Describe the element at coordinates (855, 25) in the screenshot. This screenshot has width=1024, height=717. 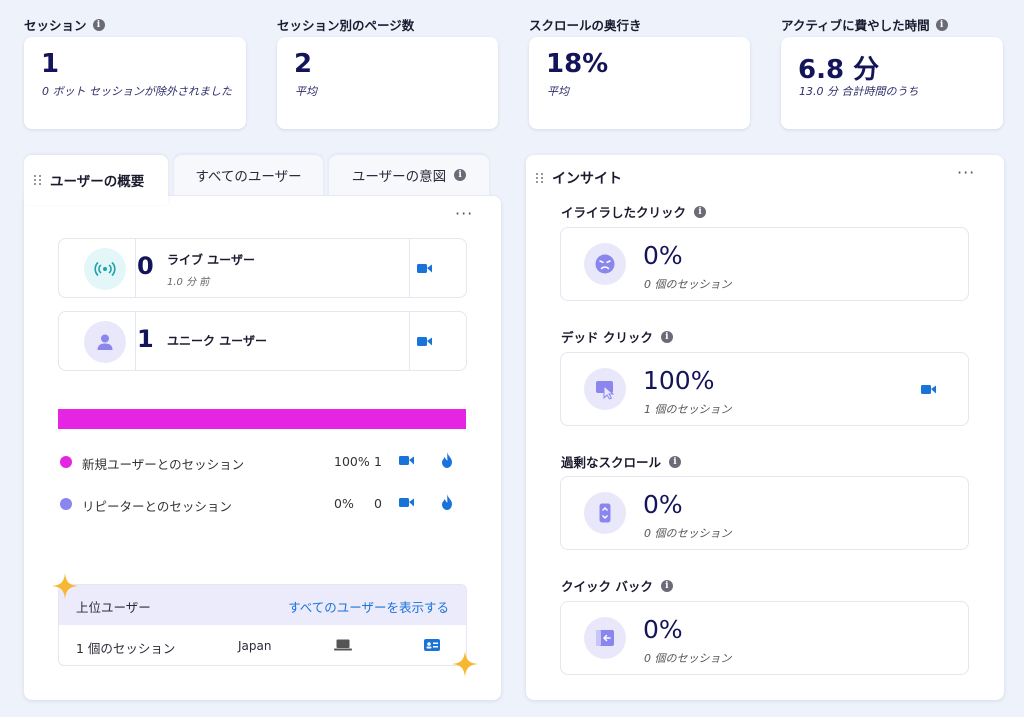
I see `metric-label: アクティブに費やした時間` at that location.